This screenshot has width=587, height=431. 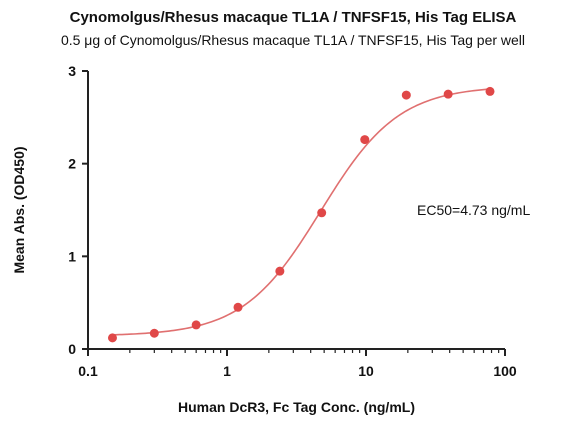 I want to click on y-axis-label: Mean Abs. (OD450), so click(x=19, y=209).